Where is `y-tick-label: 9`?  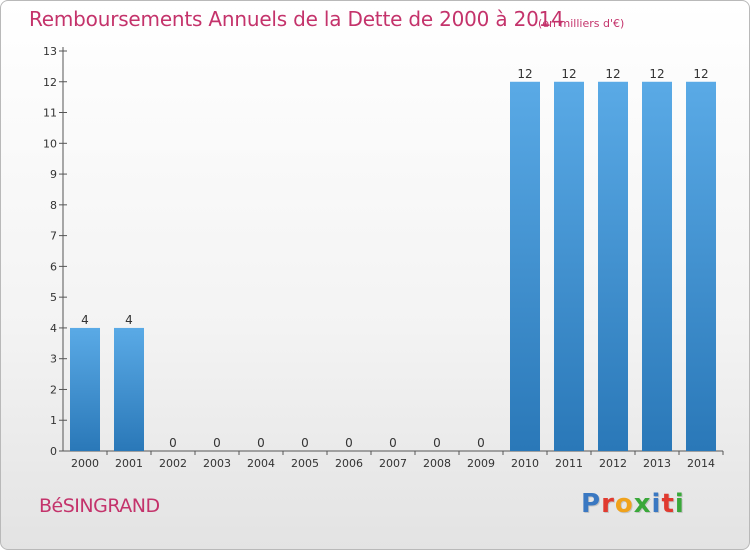
y-tick-label: 9 is located at coordinates (53, 174).